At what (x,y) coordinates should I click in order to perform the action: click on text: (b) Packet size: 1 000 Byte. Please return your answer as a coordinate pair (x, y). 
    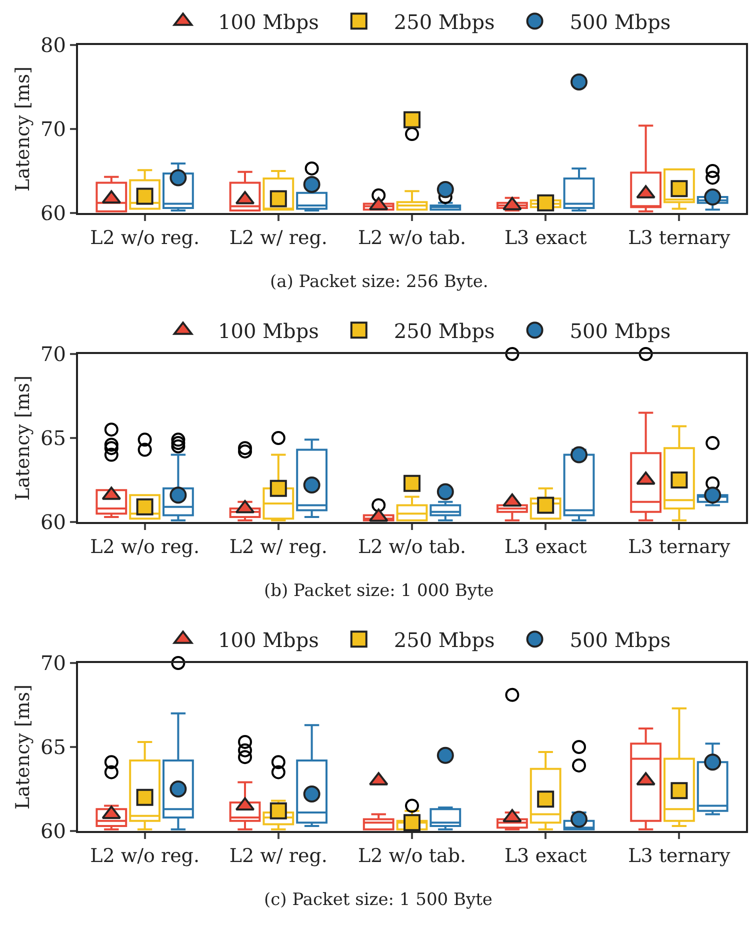
    Looking at the image, I should click on (379, 591).